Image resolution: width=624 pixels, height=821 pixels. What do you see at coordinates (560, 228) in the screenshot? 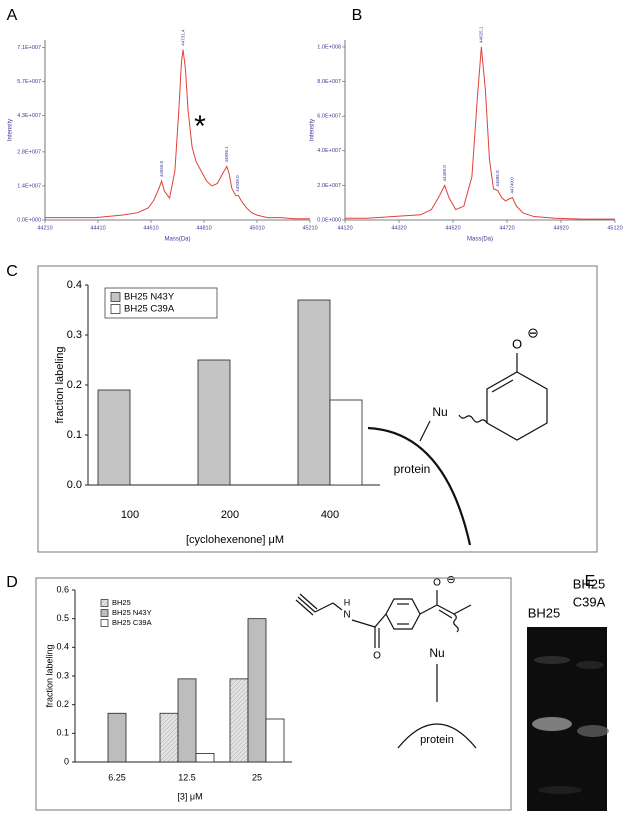
I see `x-tick-label: 44920` at bounding box center [560, 228].